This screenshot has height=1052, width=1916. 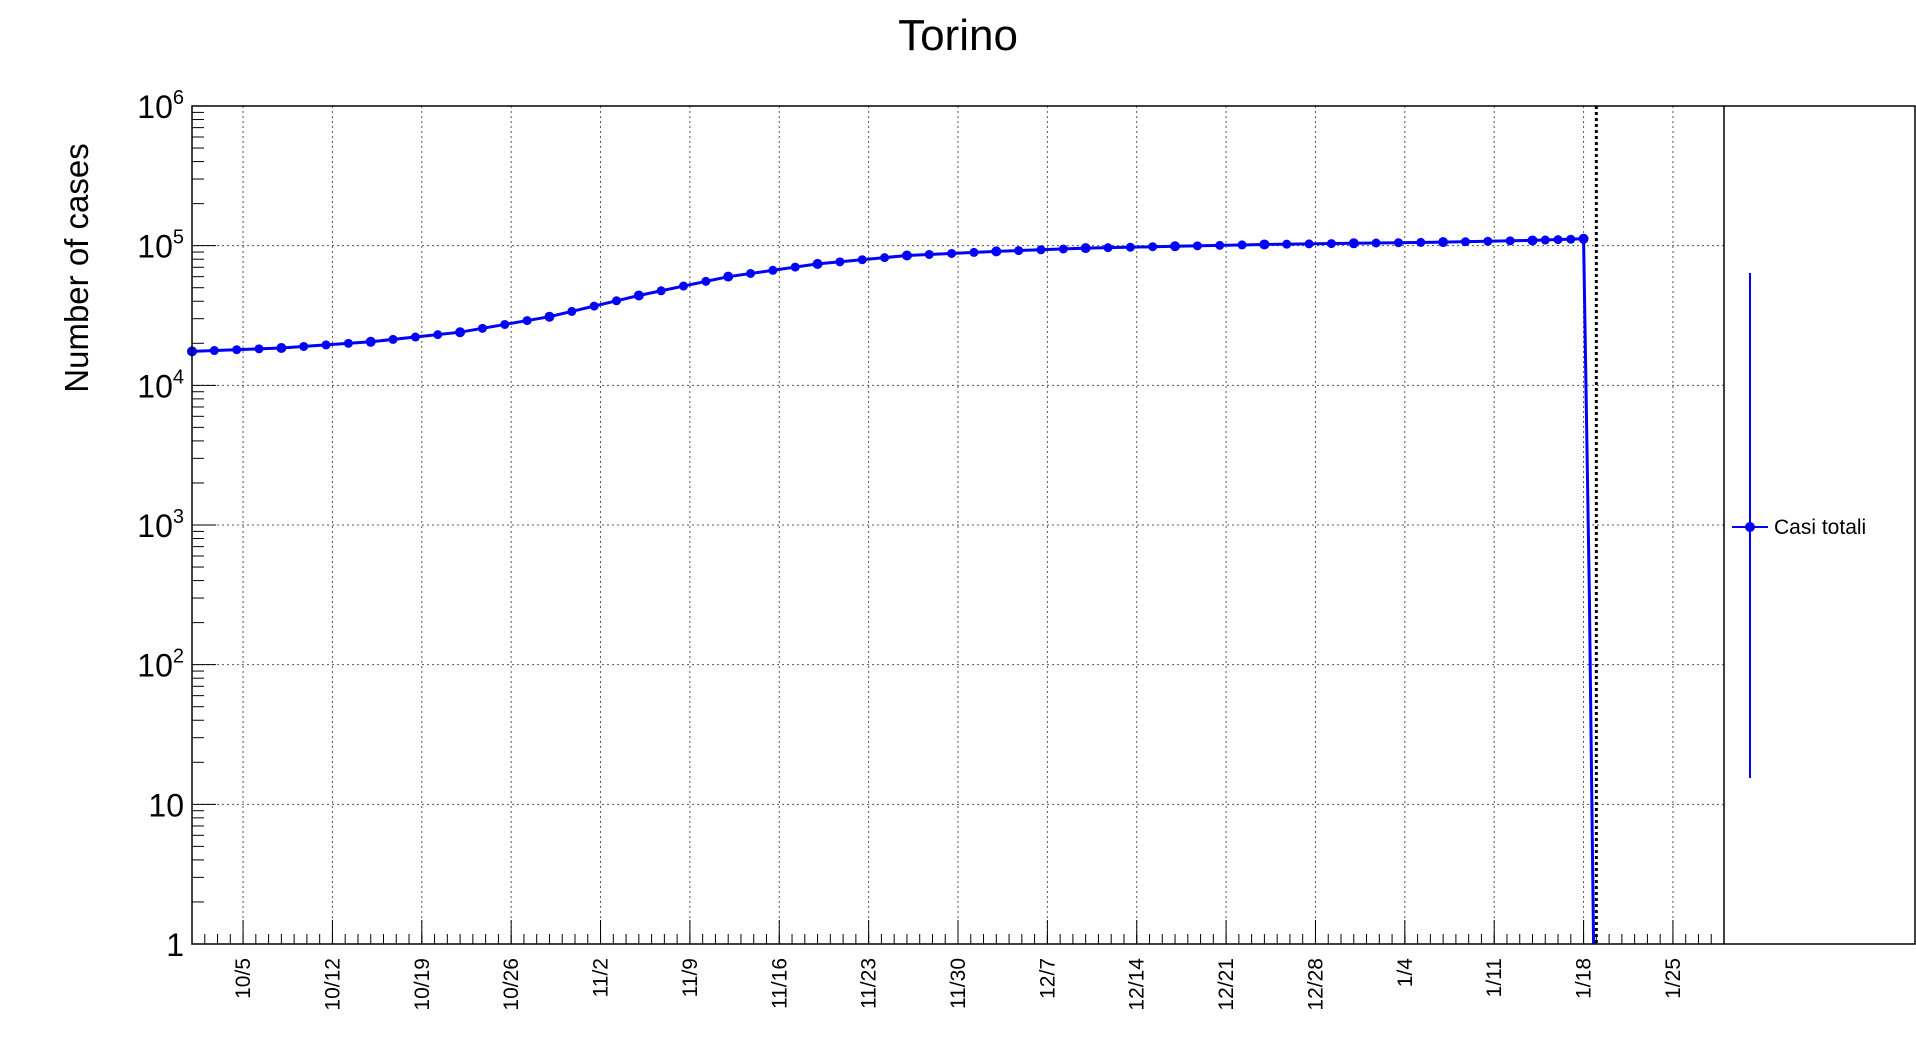 I want to click on series-drop-line, so click(x=1589, y=591).